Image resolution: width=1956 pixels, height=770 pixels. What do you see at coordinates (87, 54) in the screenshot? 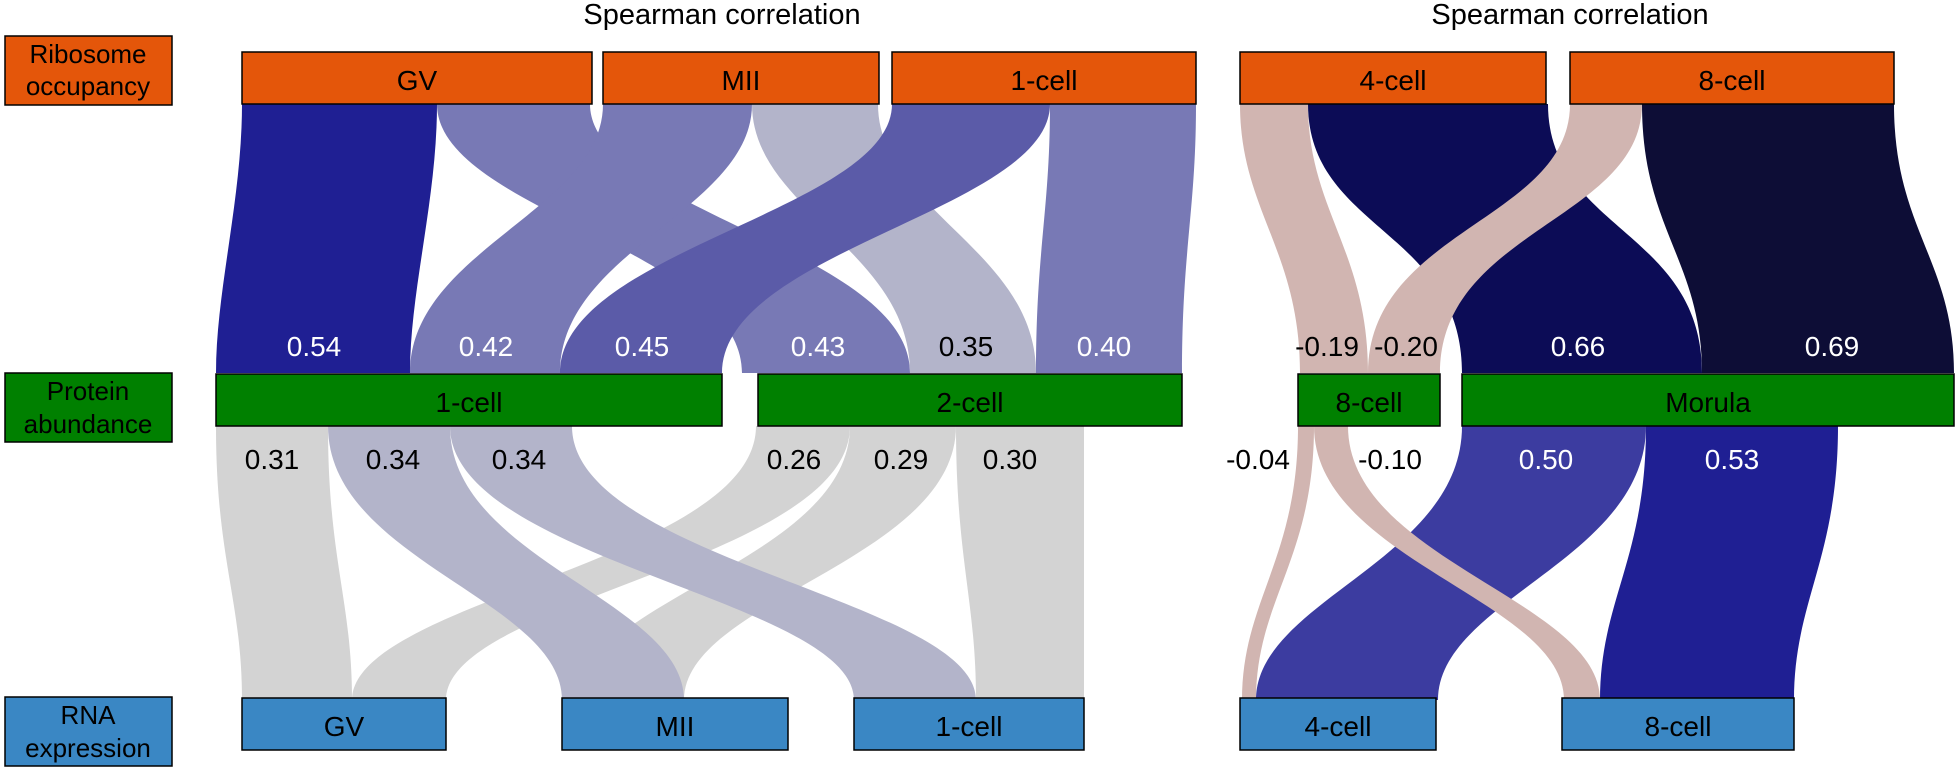
I see `row-label-ribosome-line1: Ribosome` at bounding box center [87, 54].